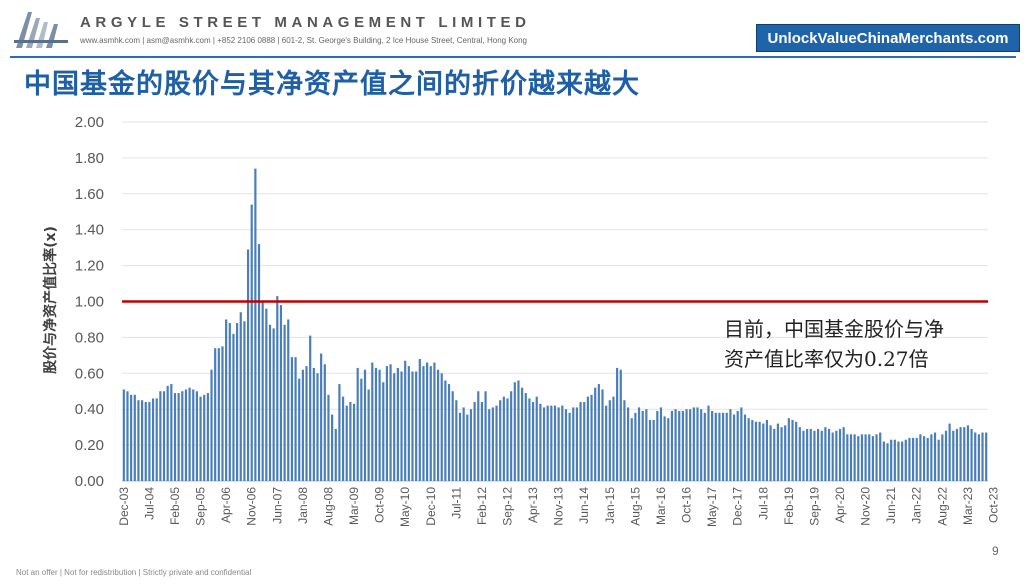 The width and height of the screenshot is (1024, 584). What do you see at coordinates (89, 194) in the screenshot?
I see `y-tick-label: 1.60` at bounding box center [89, 194].